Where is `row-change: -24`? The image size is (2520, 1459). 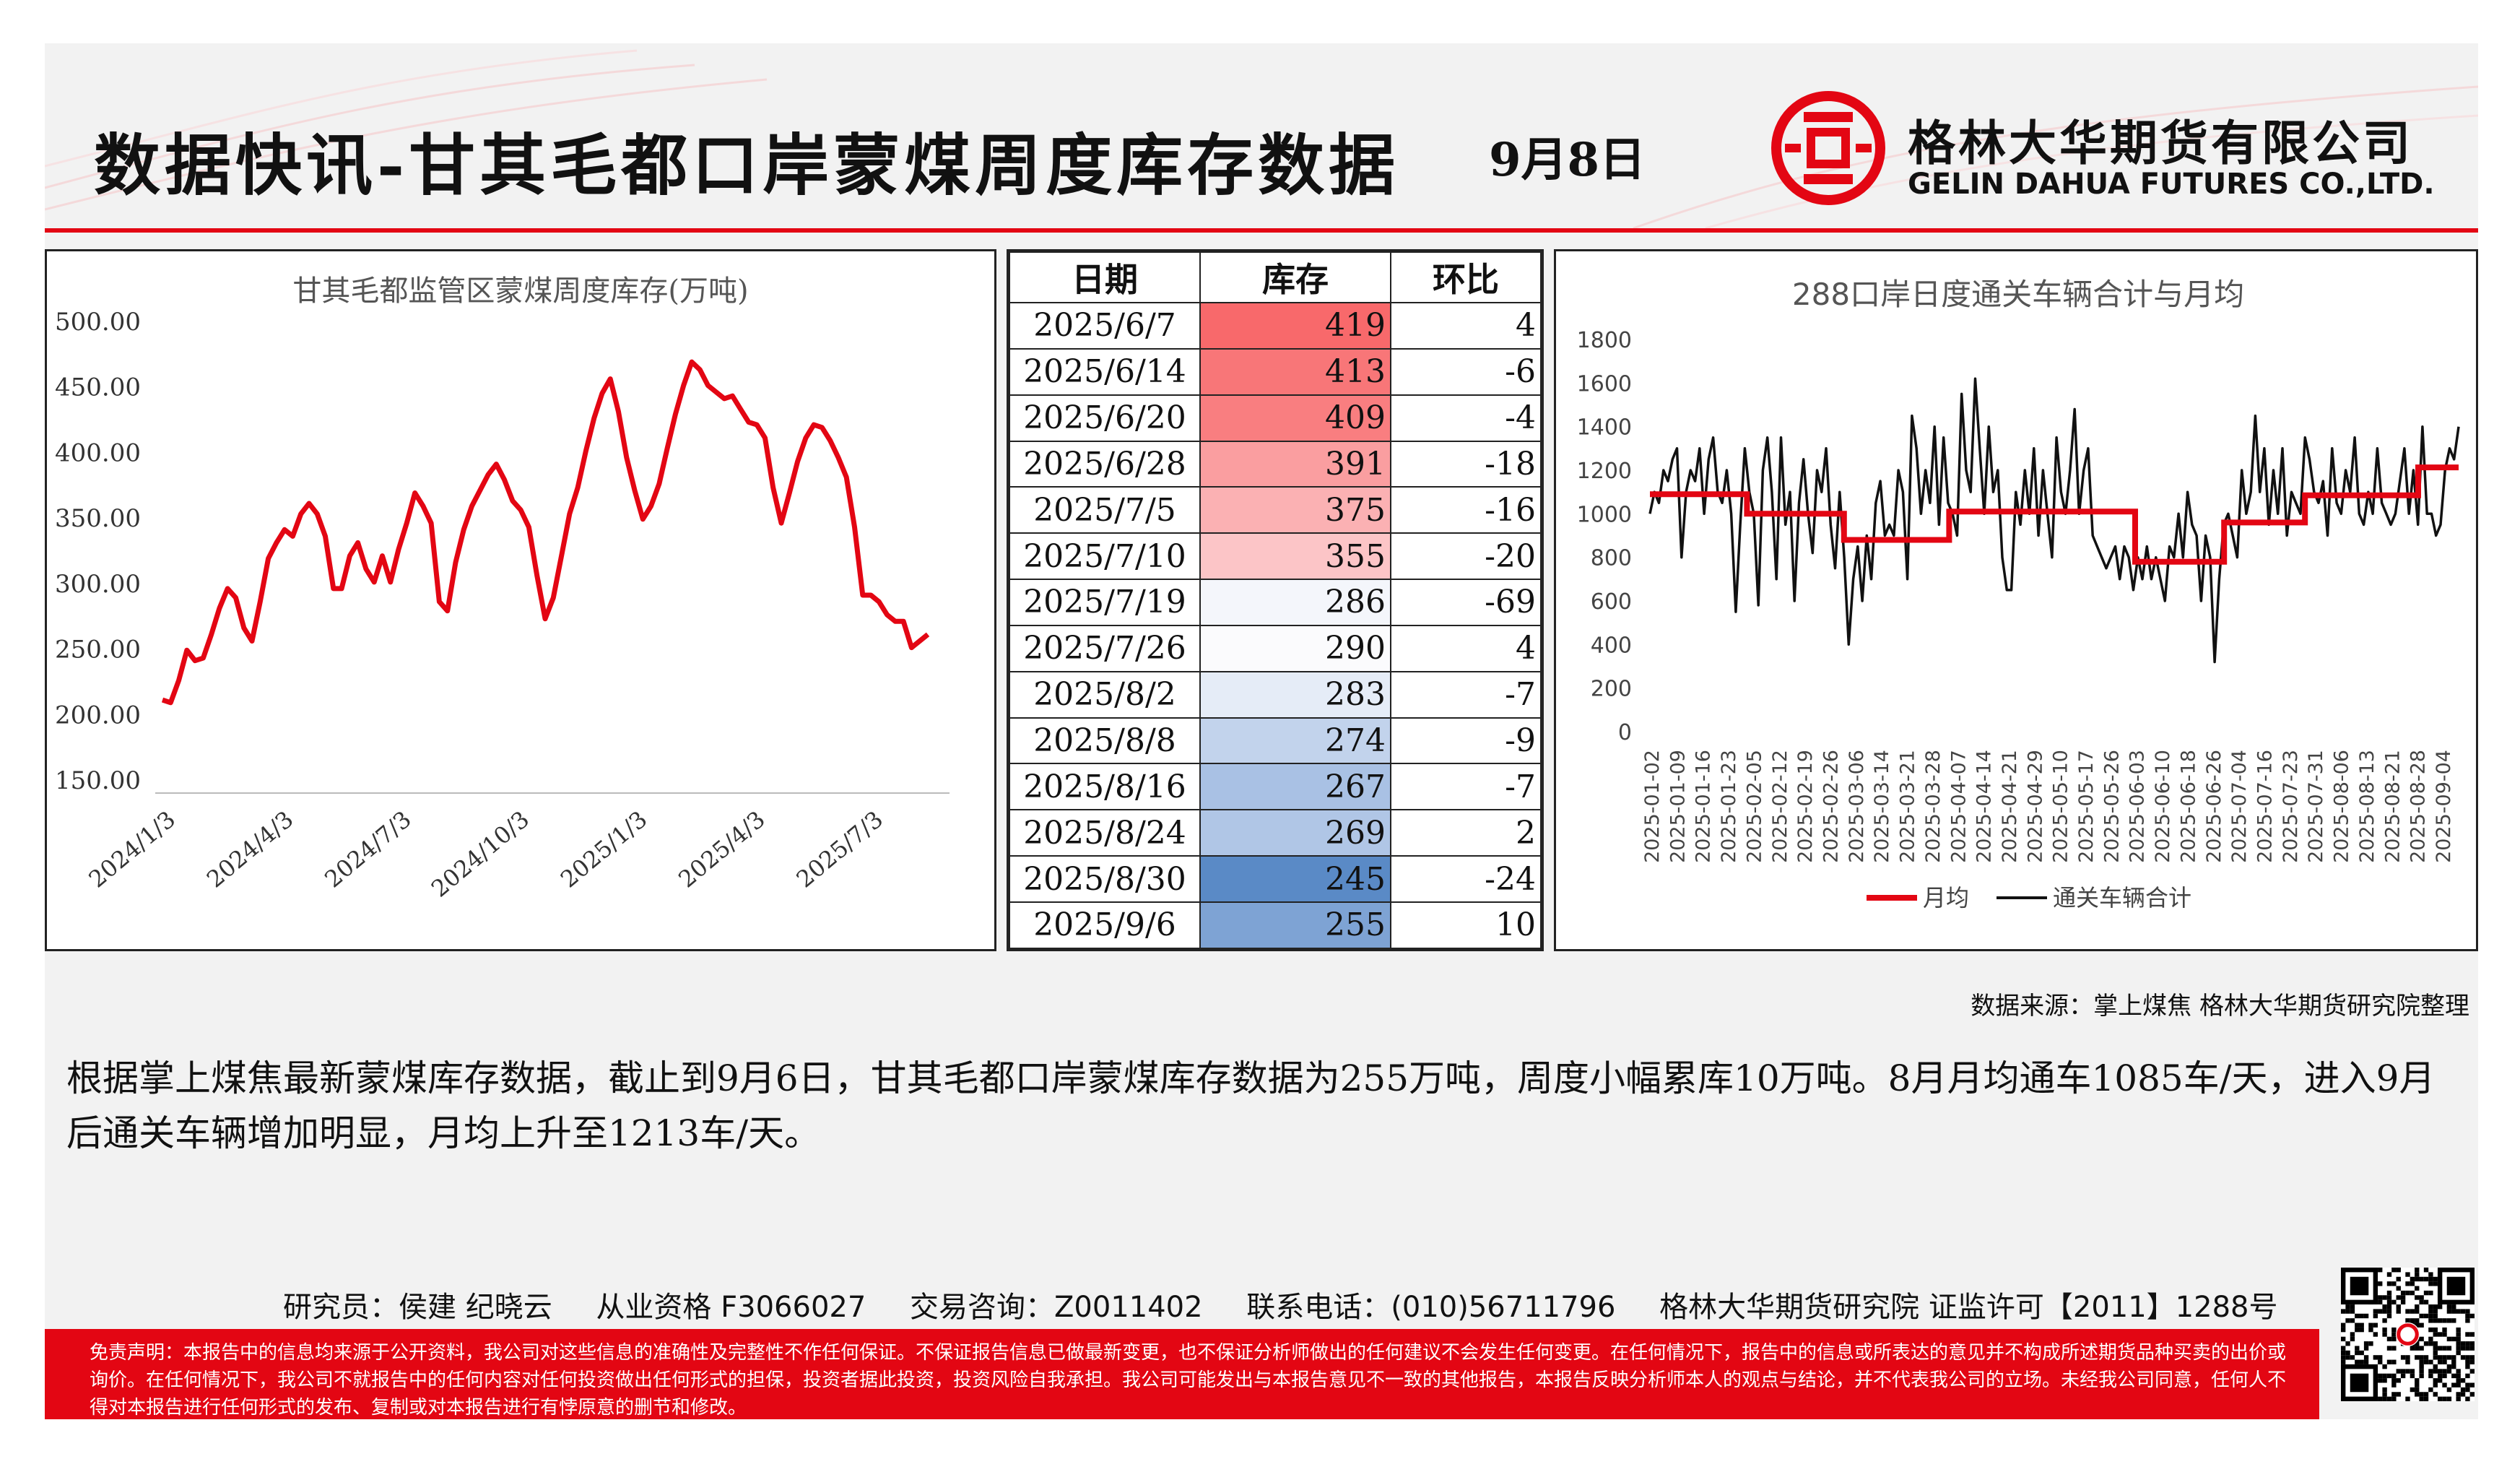
row-change: -24 is located at coordinates (1466, 879).